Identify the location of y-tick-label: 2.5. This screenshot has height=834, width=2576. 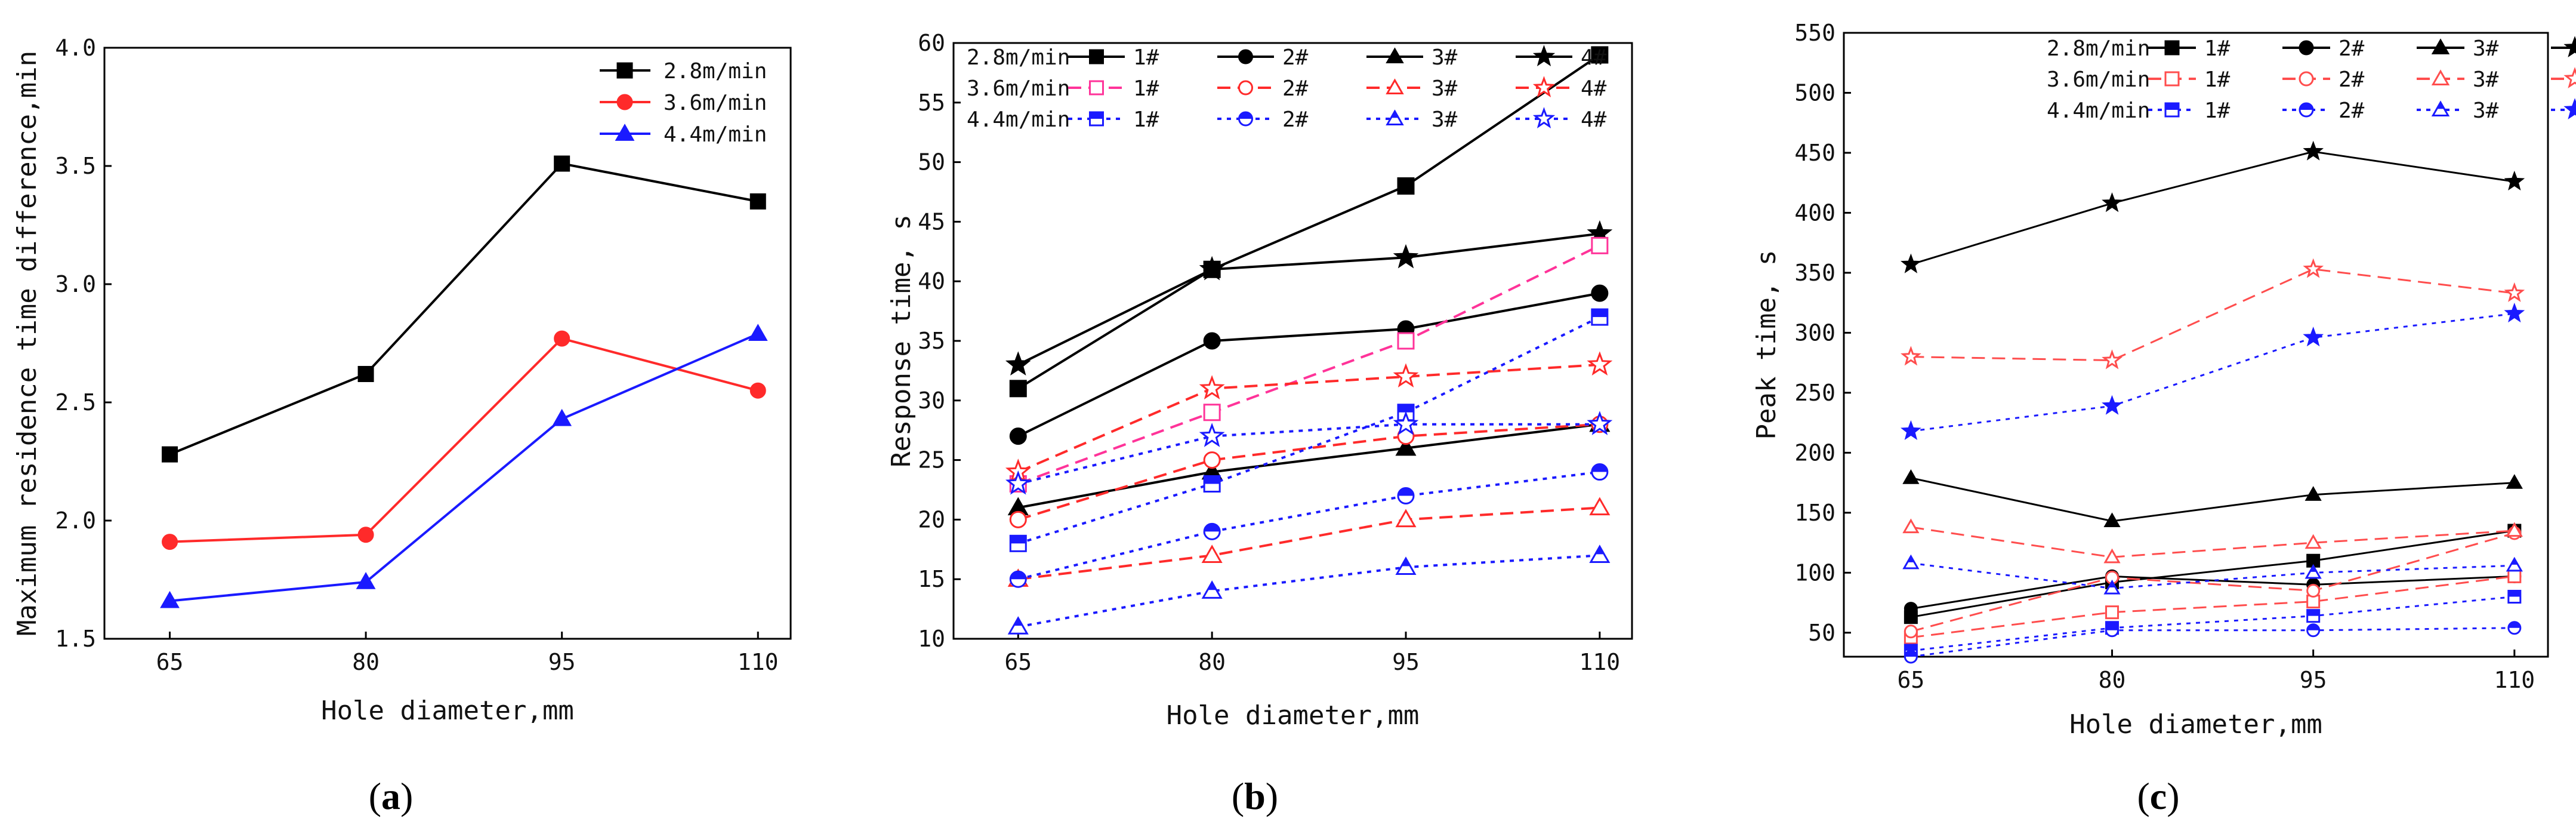
(75, 402).